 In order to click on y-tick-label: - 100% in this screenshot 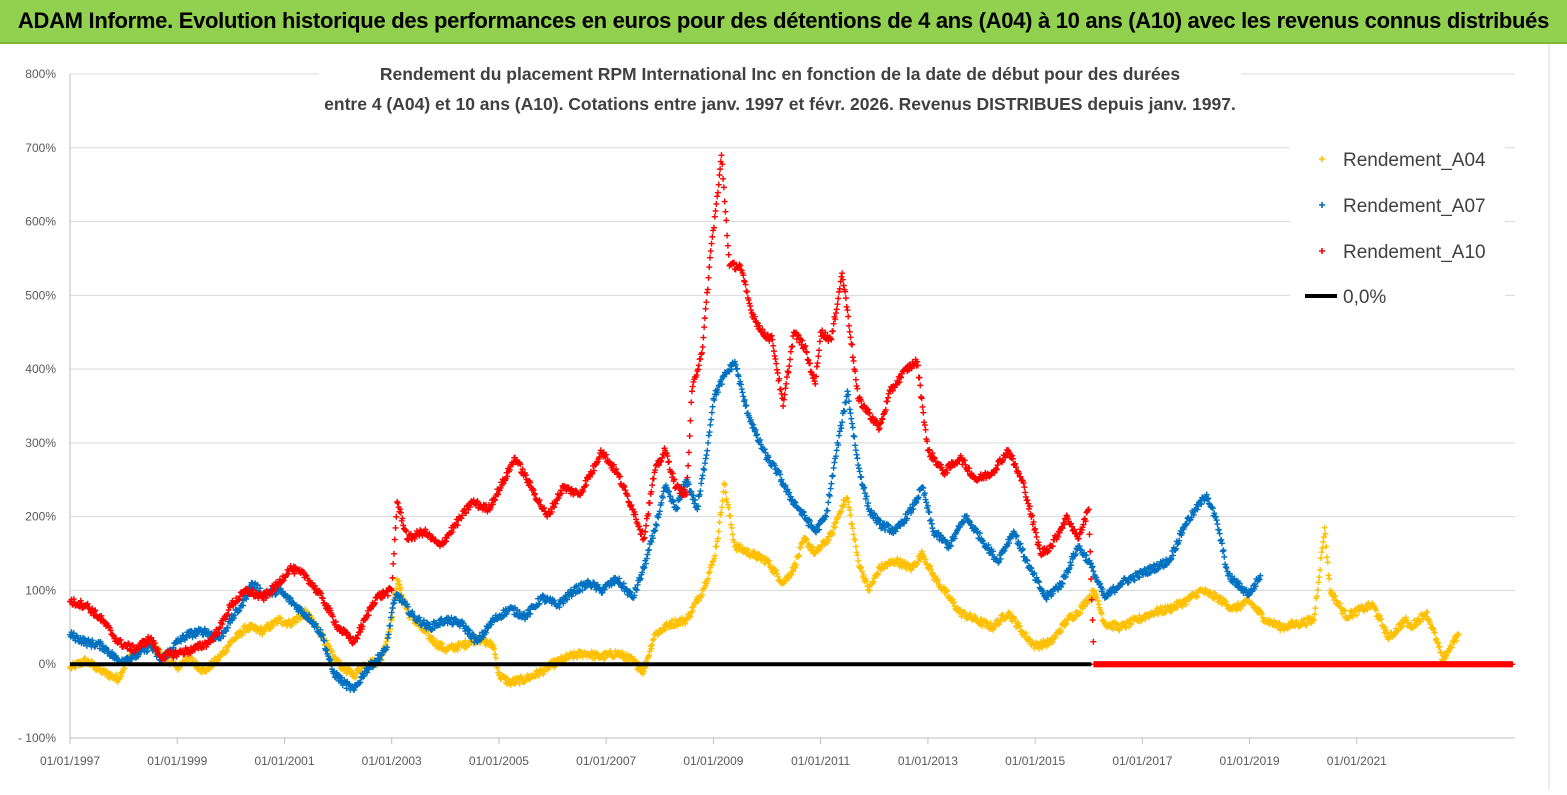, I will do `click(37, 738)`.